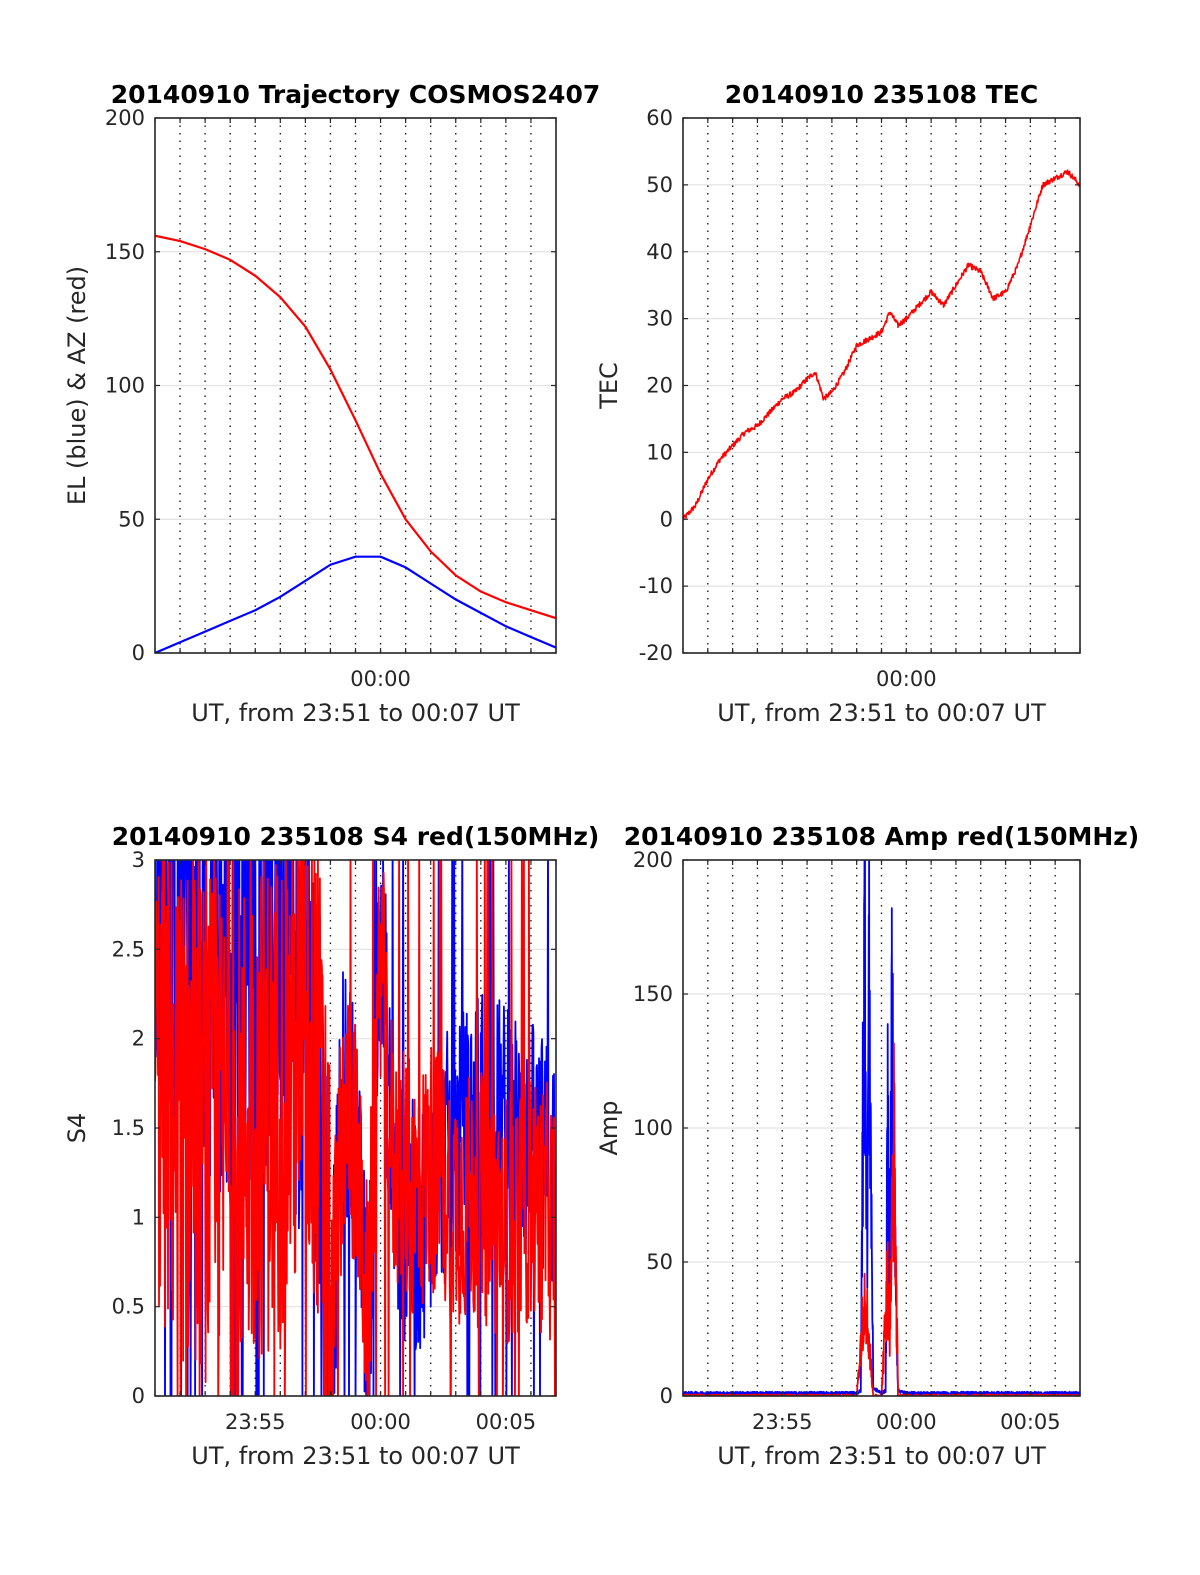  What do you see at coordinates (77, 385) in the screenshot?
I see `y-axis-label: EL (blue) & AZ (red)` at bounding box center [77, 385].